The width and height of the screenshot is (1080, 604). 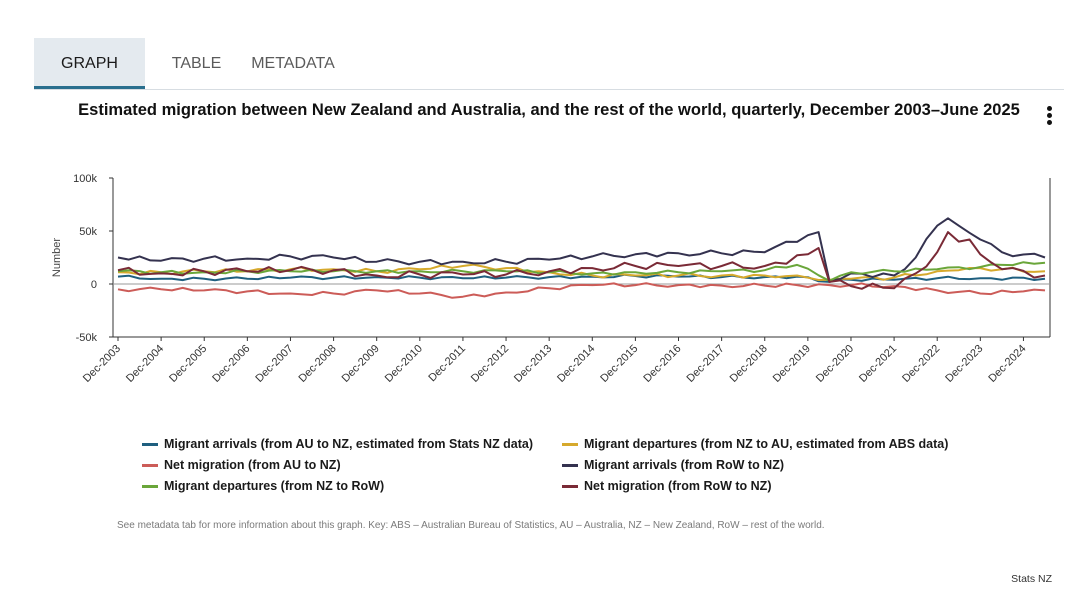 What do you see at coordinates (188, 364) in the screenshot?
I see `x-tick-label: Dec-2005` at bounding box center [188, 364].